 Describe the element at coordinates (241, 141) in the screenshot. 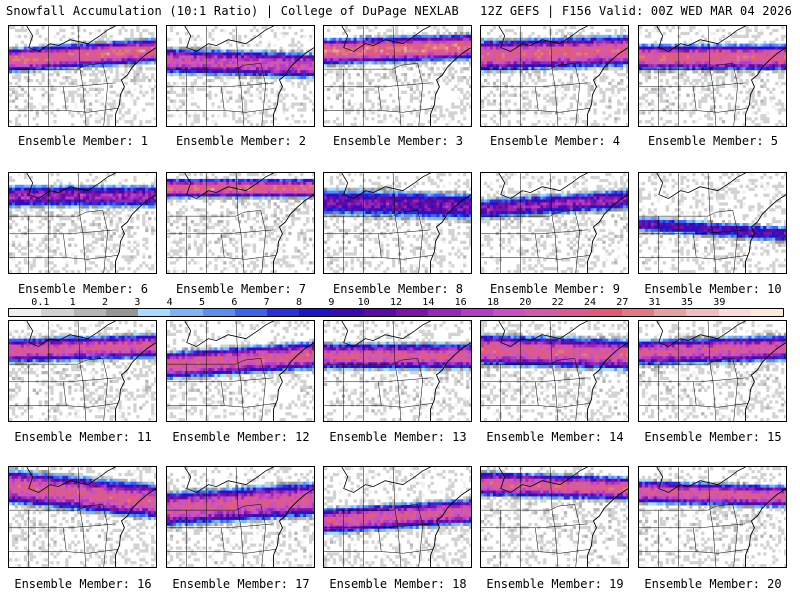

I see `ensemble-member-label: Ensemble Member: 2` at that location.